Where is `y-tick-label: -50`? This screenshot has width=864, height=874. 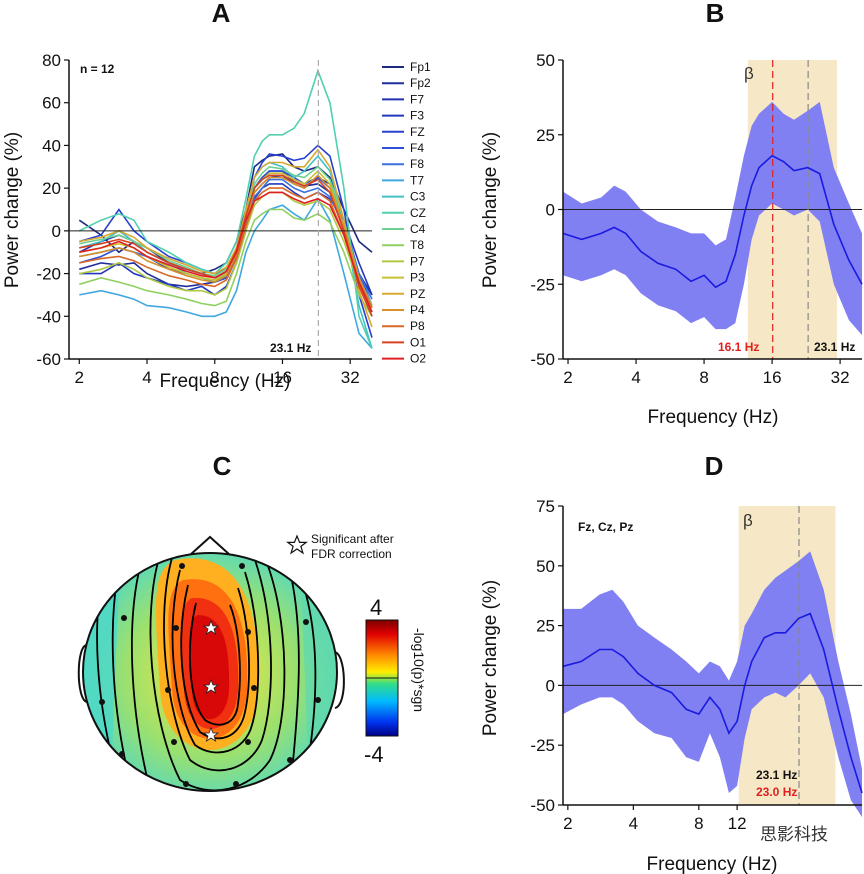
y-tick-label: -50 is located at coordinates (542, 359).